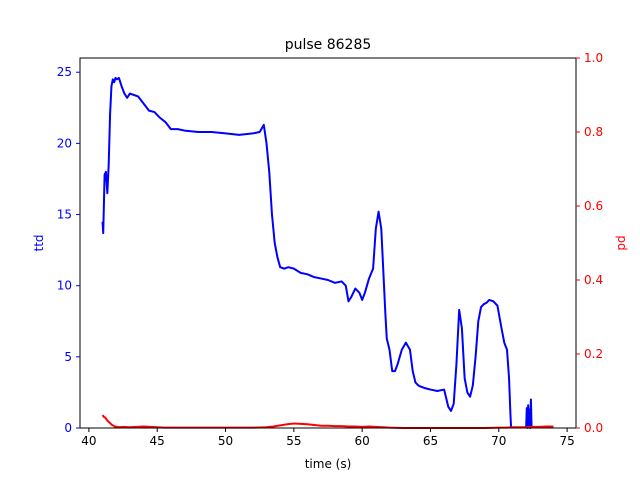 The height and width of the screenshot is (480, 640). What do you see at coordinates (68, 357) in the screenshot?
I see `left-y-tick-label: 5` at bounding box center [68, 357].